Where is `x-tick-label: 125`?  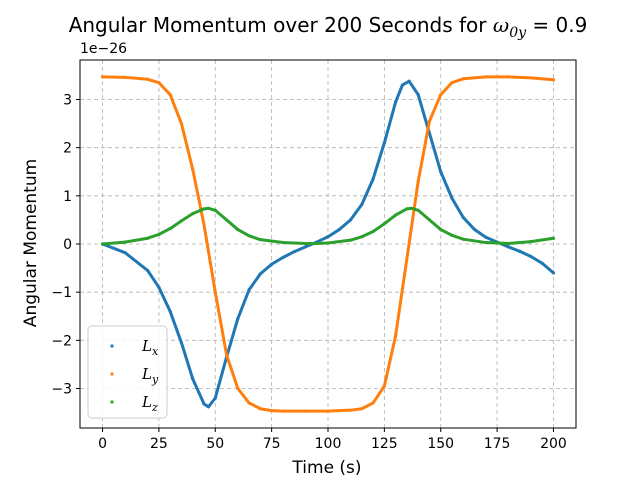
x-tick-label: 125 is located at coordinates (384, 444).